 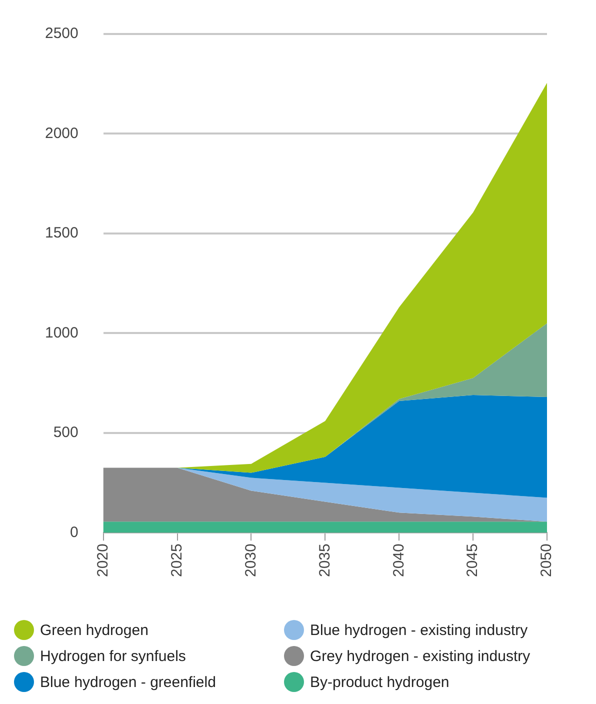 What do you see at coordinates (177, 561) in the screenshot?
I see `x-tick-label: 2025` at bounding box center [177, 561].